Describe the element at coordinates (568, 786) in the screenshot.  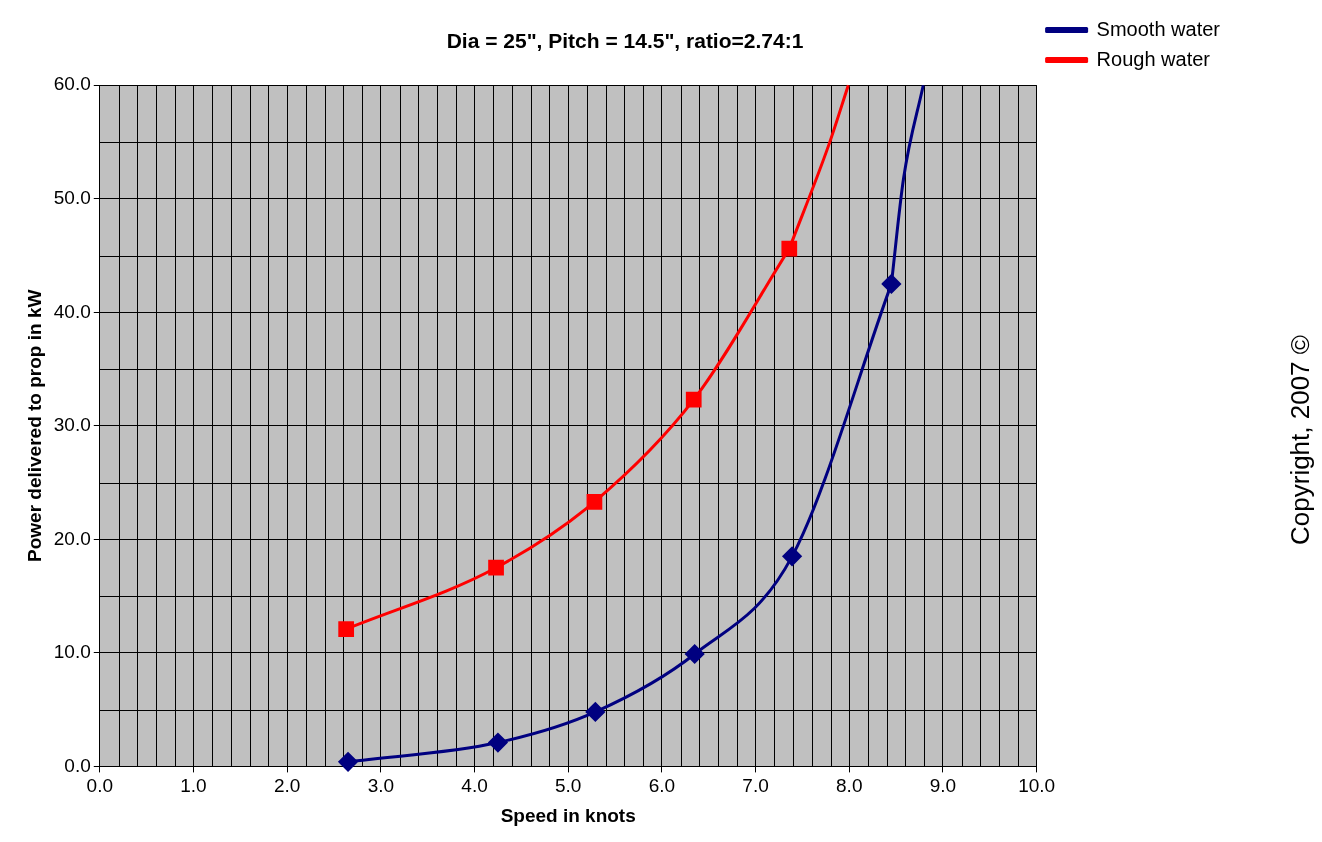
I see `x-tick-label: 5.0` at that location.